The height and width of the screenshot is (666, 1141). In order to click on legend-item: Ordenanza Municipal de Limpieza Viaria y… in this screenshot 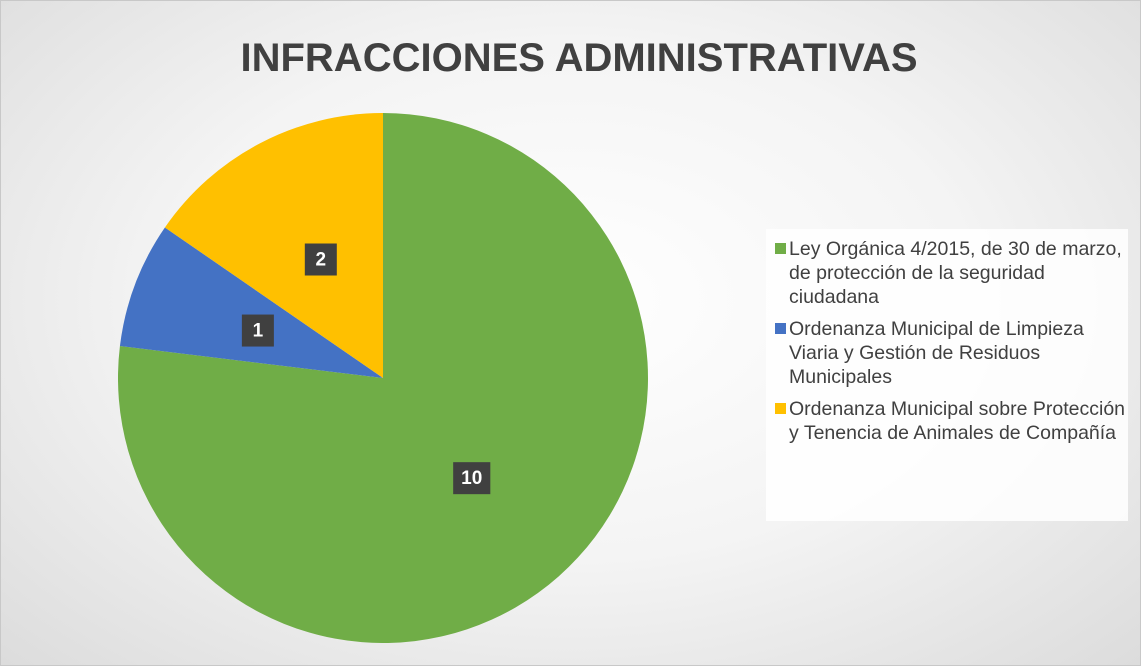, I will do `click(947, 353)`.